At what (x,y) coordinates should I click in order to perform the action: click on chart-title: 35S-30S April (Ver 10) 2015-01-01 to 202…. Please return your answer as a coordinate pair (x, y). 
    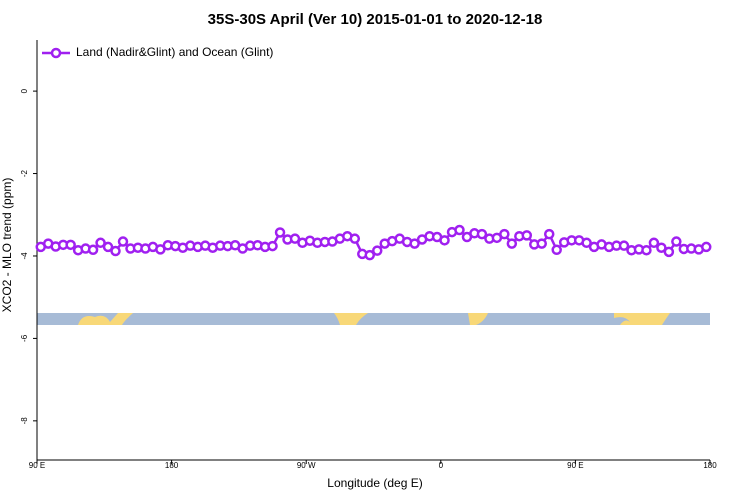
    Looking at the image, I should click on (375, 19).